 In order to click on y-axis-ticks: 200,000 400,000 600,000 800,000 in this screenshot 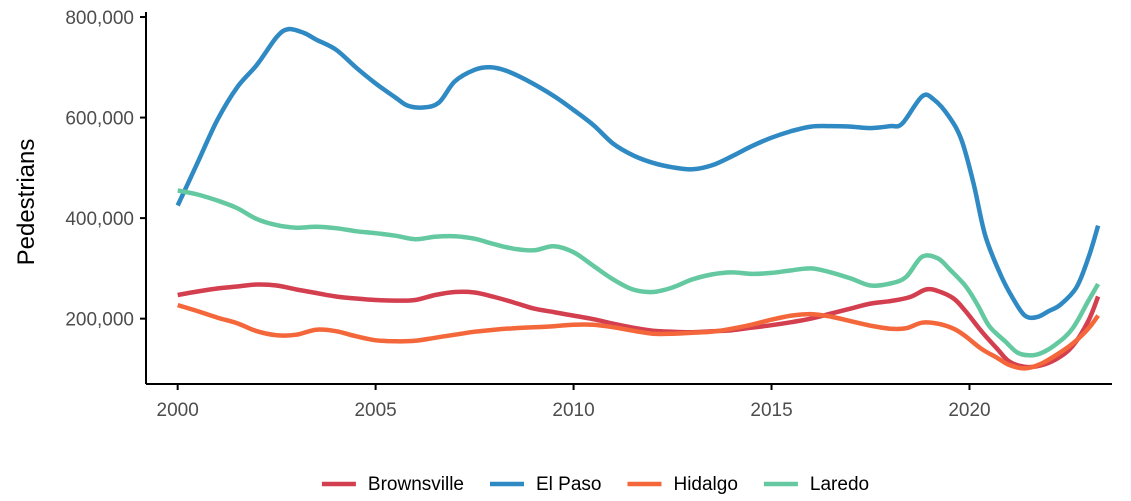, I will do `click(105, 169)`.